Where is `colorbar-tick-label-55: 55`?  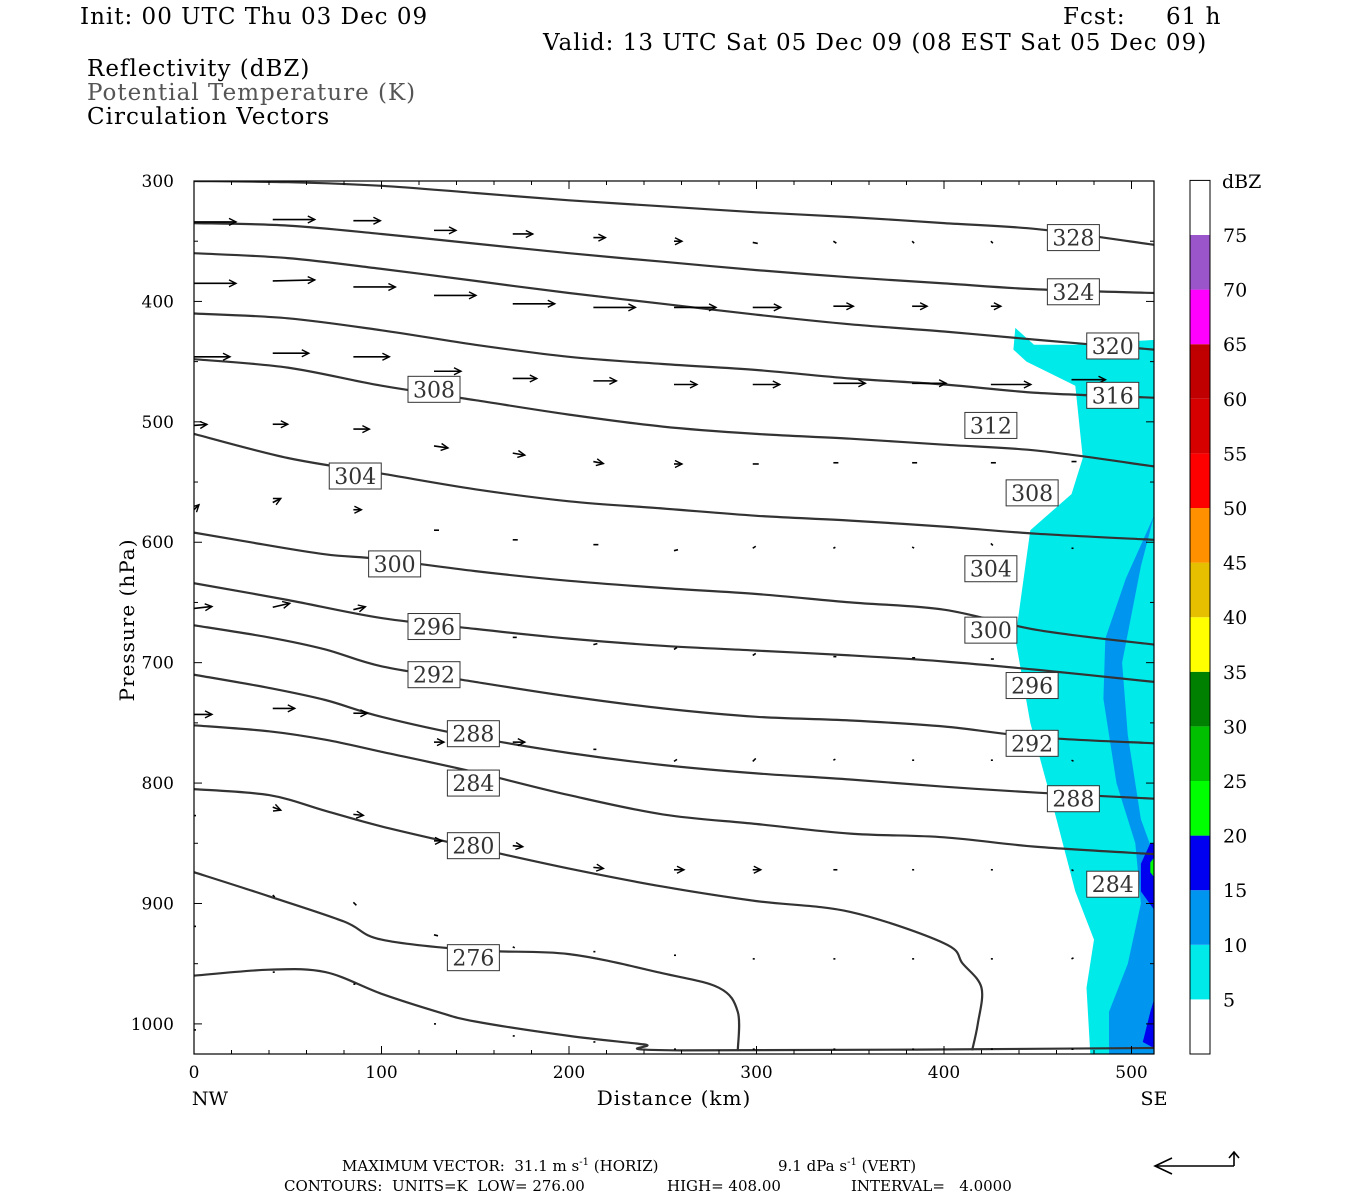 colorbar-tick-label-55: 55 is located at coordinates (1235, 454).